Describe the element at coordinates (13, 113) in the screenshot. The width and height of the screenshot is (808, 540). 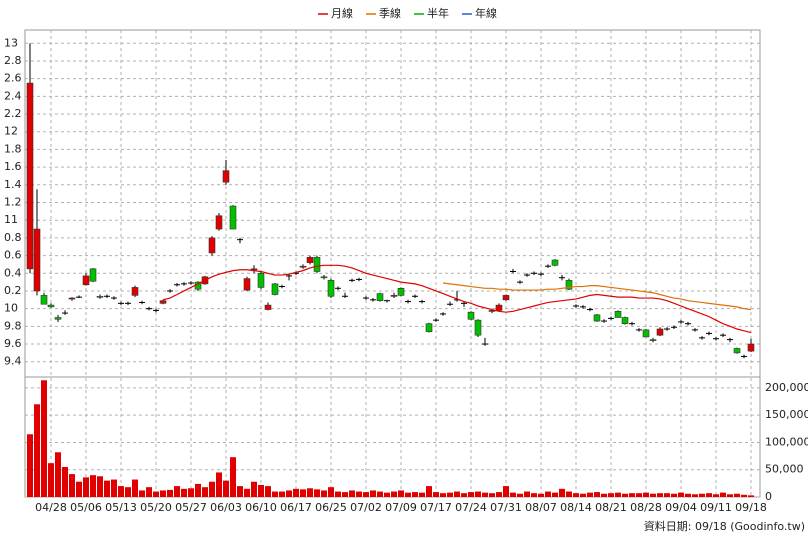
I see `y-tick-label: 2.2` at that location.